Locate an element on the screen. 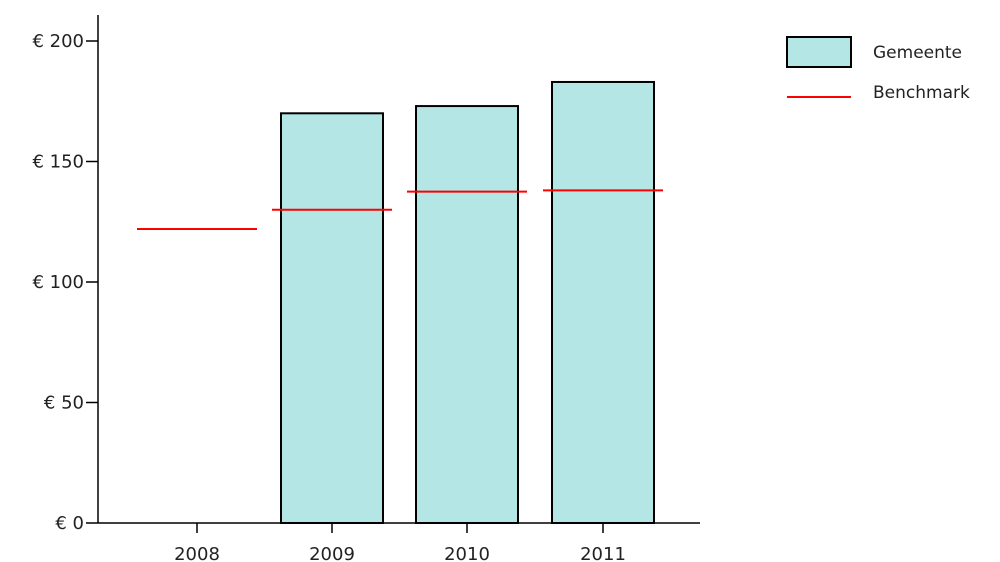  legend-swatch-gemeente is located at coordinates (819, 52).